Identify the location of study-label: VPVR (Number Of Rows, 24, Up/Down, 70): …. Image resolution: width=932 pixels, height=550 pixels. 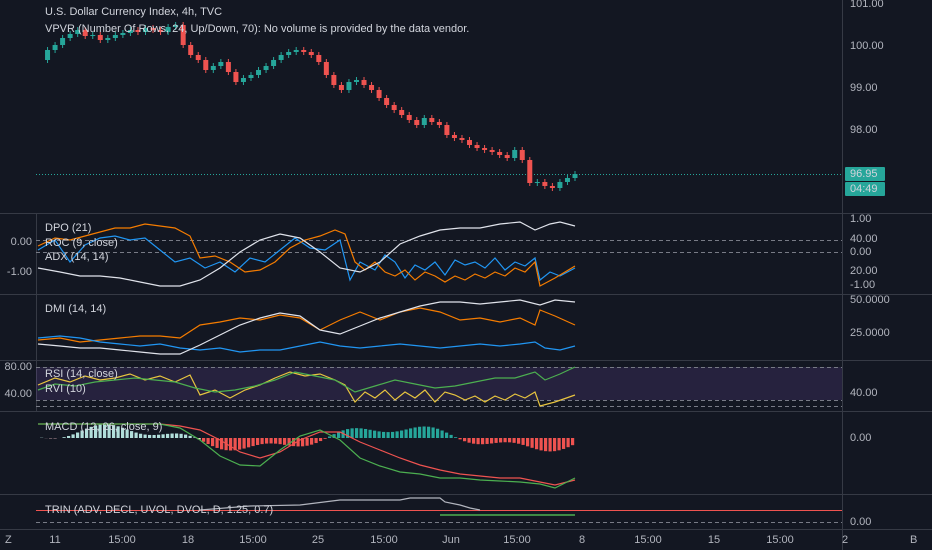
(257, 29).